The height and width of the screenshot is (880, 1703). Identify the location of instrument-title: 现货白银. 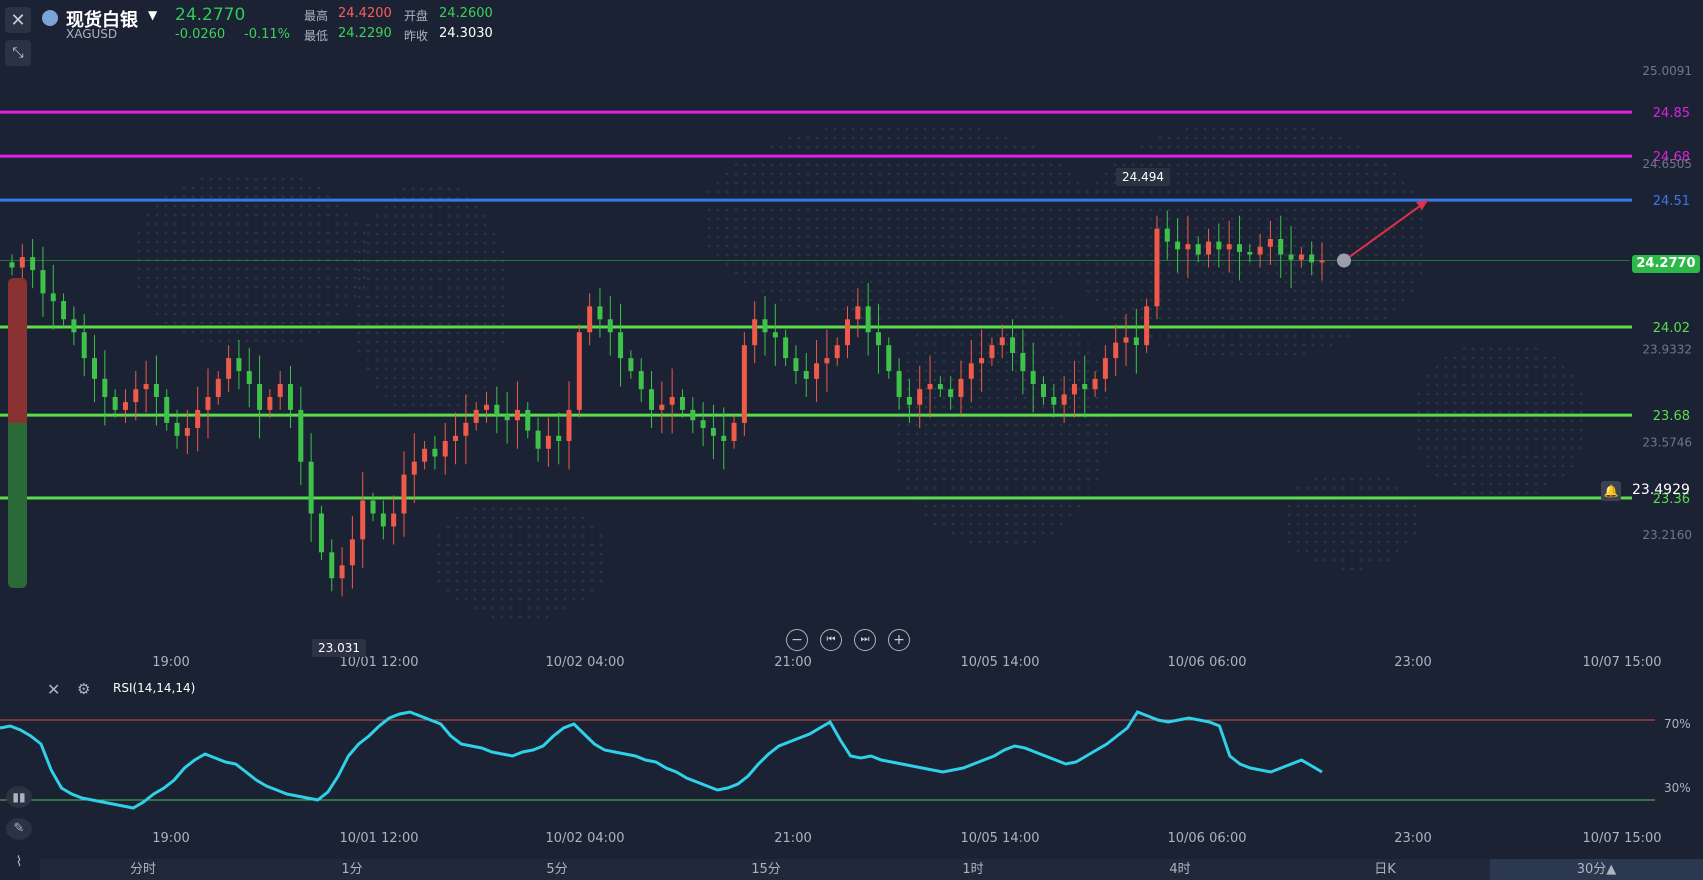
(102, 20).